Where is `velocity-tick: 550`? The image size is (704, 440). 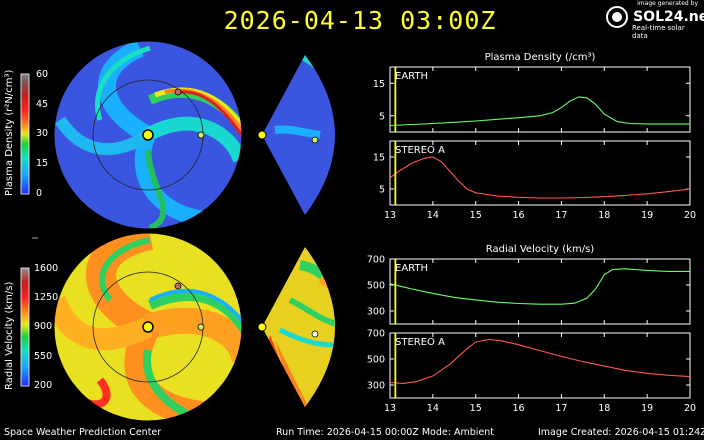 velocity-tick: 550 is located at coordinates (43, 356).